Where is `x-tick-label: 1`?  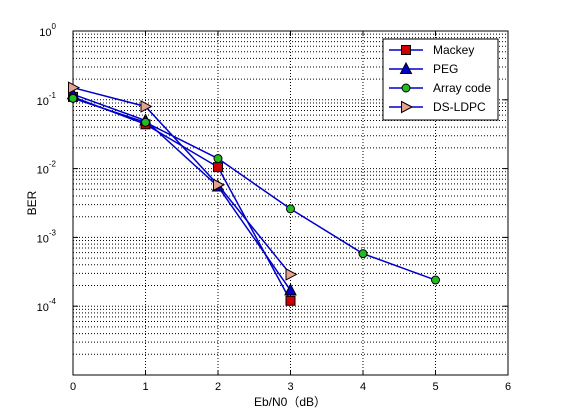 x-tick-label: 1 is located at coordinates (145, 387).